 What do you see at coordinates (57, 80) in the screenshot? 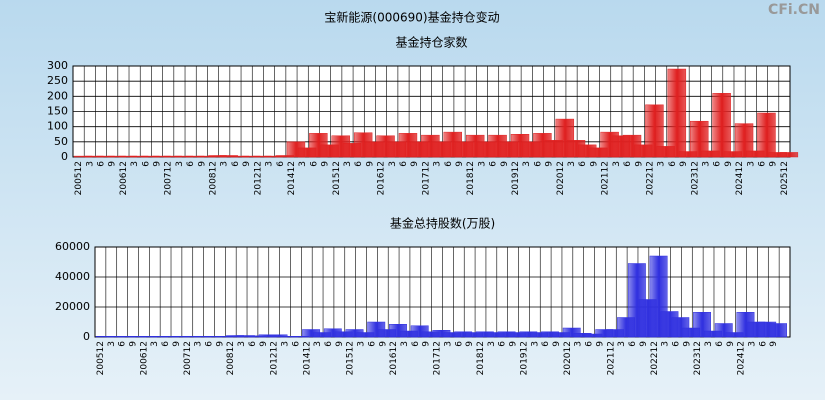
I see `y-tick-label: 250` at bounding box center [57, 80].